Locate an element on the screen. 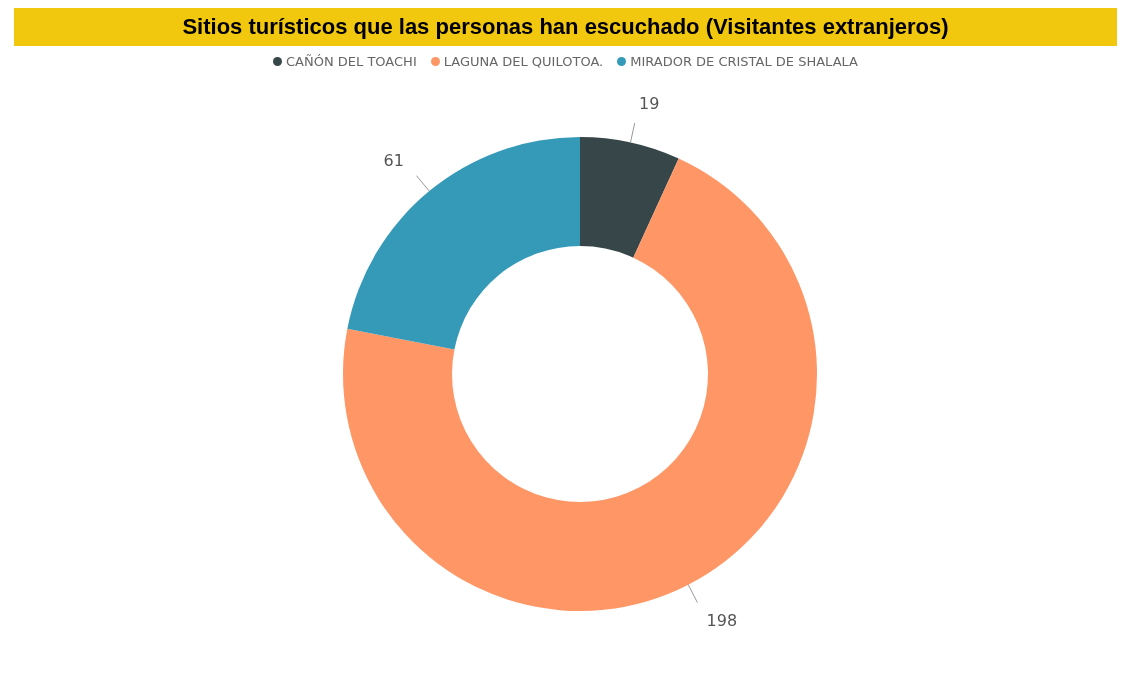 This screenshot has height=675, width=1131. data-label: 198 is located at coordinates (722, 620).